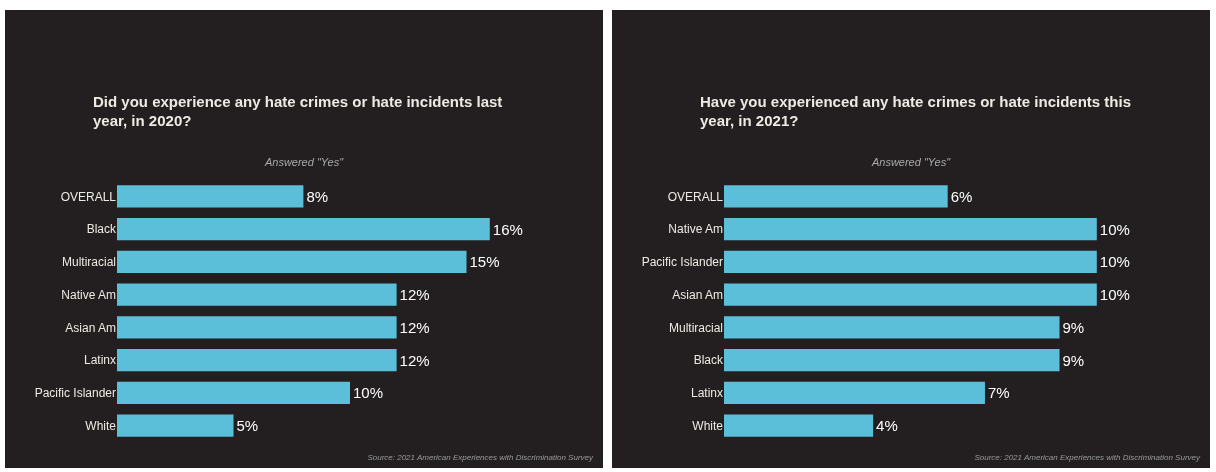 Image resolution: width=1216 pixels, height=472 pixels. I want to click on data-label: 16%, so click(507, 229).